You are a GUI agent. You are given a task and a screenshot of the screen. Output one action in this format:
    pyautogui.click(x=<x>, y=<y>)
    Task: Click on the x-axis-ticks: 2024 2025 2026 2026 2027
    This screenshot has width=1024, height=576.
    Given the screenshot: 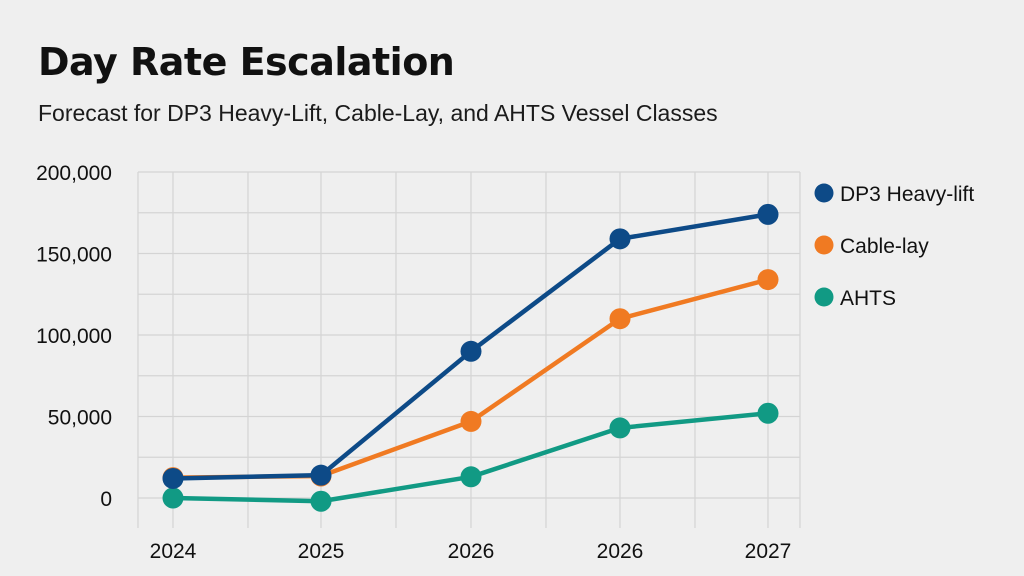 What is the action you would take?
    pyautogui.click(x=471, y=551)
    